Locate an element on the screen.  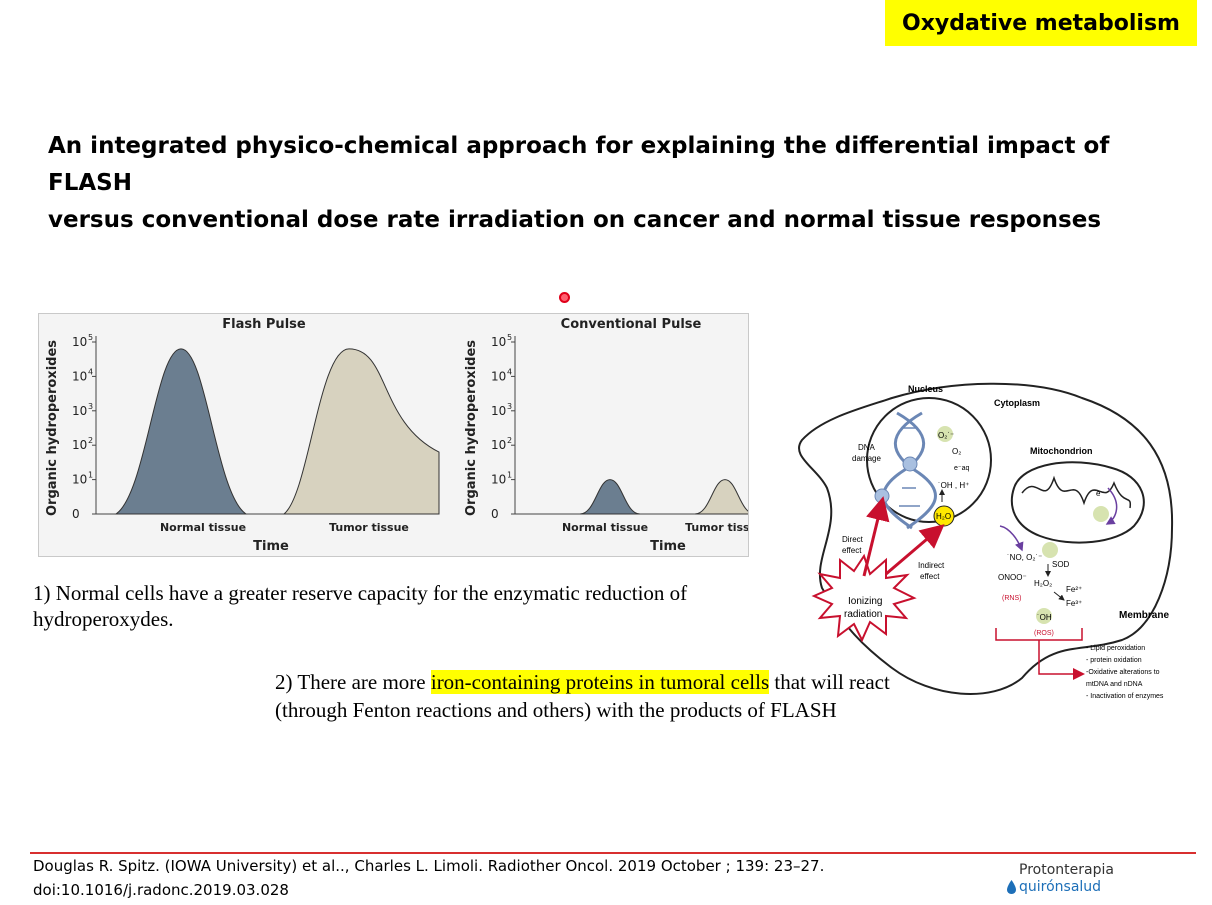
conventional-ytick-exponent: 3 is located at coordinates (509, 406).